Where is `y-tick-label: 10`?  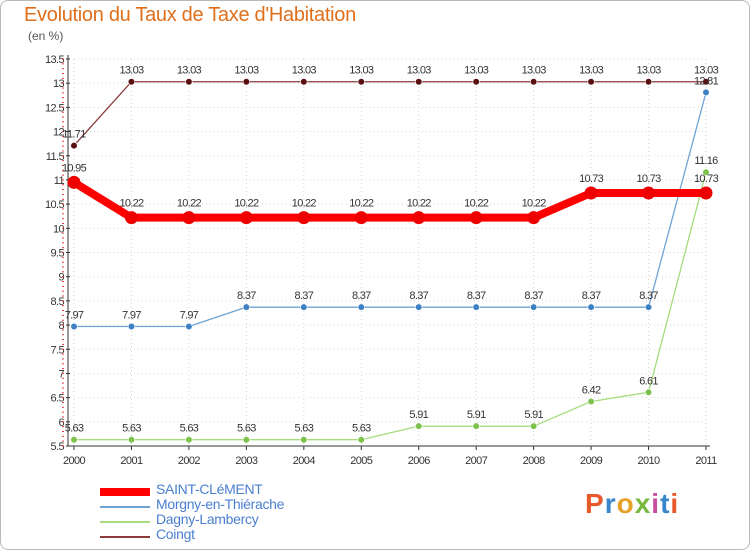
y-tick-label: 10 is located at coordinates (59, 229).